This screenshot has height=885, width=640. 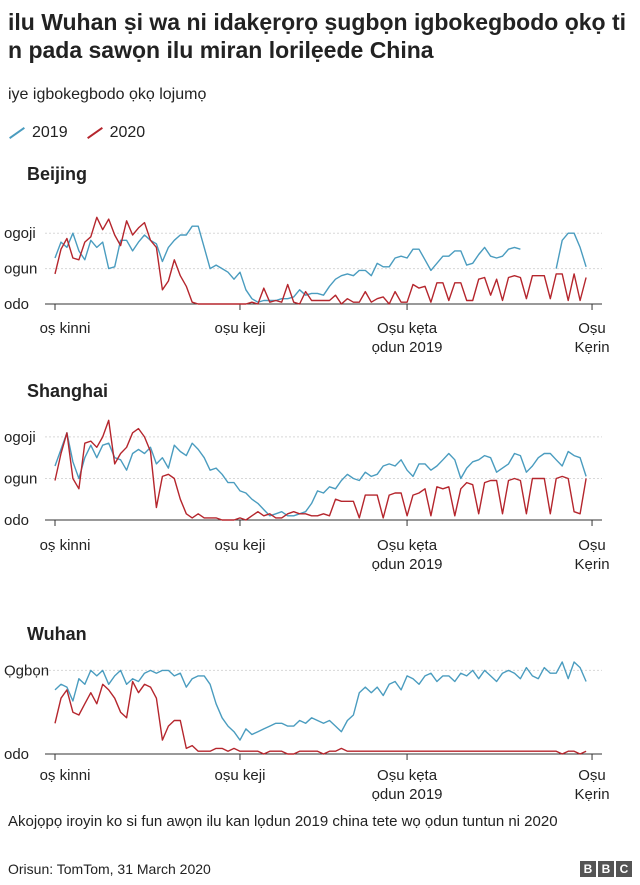 What do you see at coordinates (127, 132) in the screenshot?
I see `legend-label-2020: 2020` at bounding box center [127, 132].